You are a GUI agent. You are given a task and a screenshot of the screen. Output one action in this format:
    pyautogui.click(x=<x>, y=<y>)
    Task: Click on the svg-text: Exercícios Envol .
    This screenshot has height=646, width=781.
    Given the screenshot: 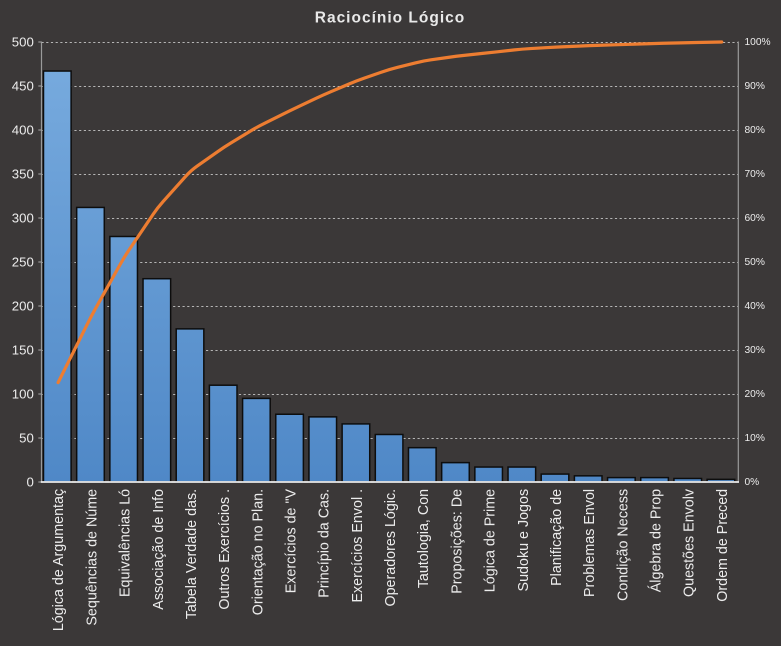 What is the action you would take?
    pyautogui.click(x=358, y=546)
    